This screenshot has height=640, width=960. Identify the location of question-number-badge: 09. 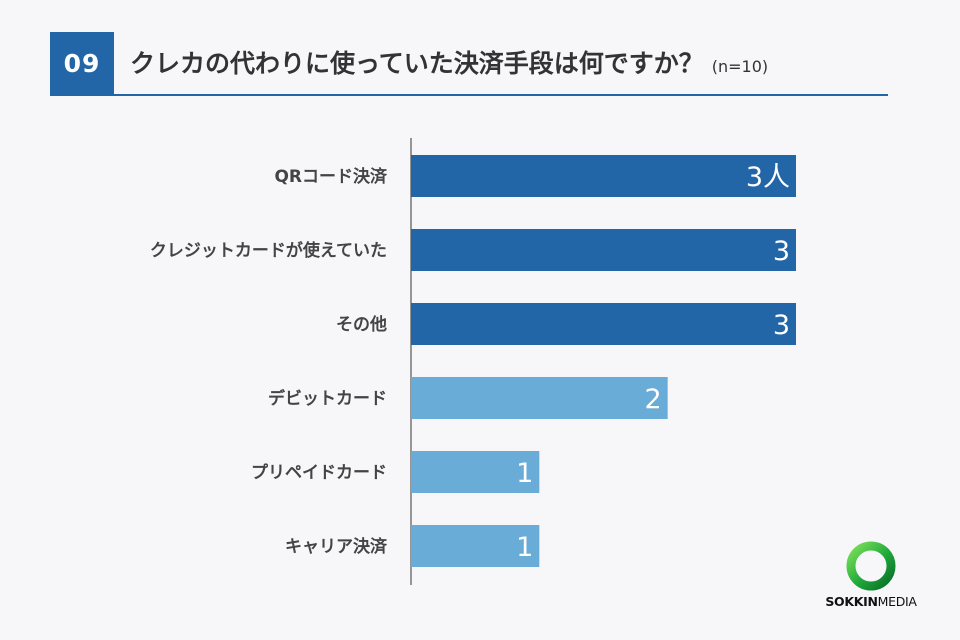
(82, 63).